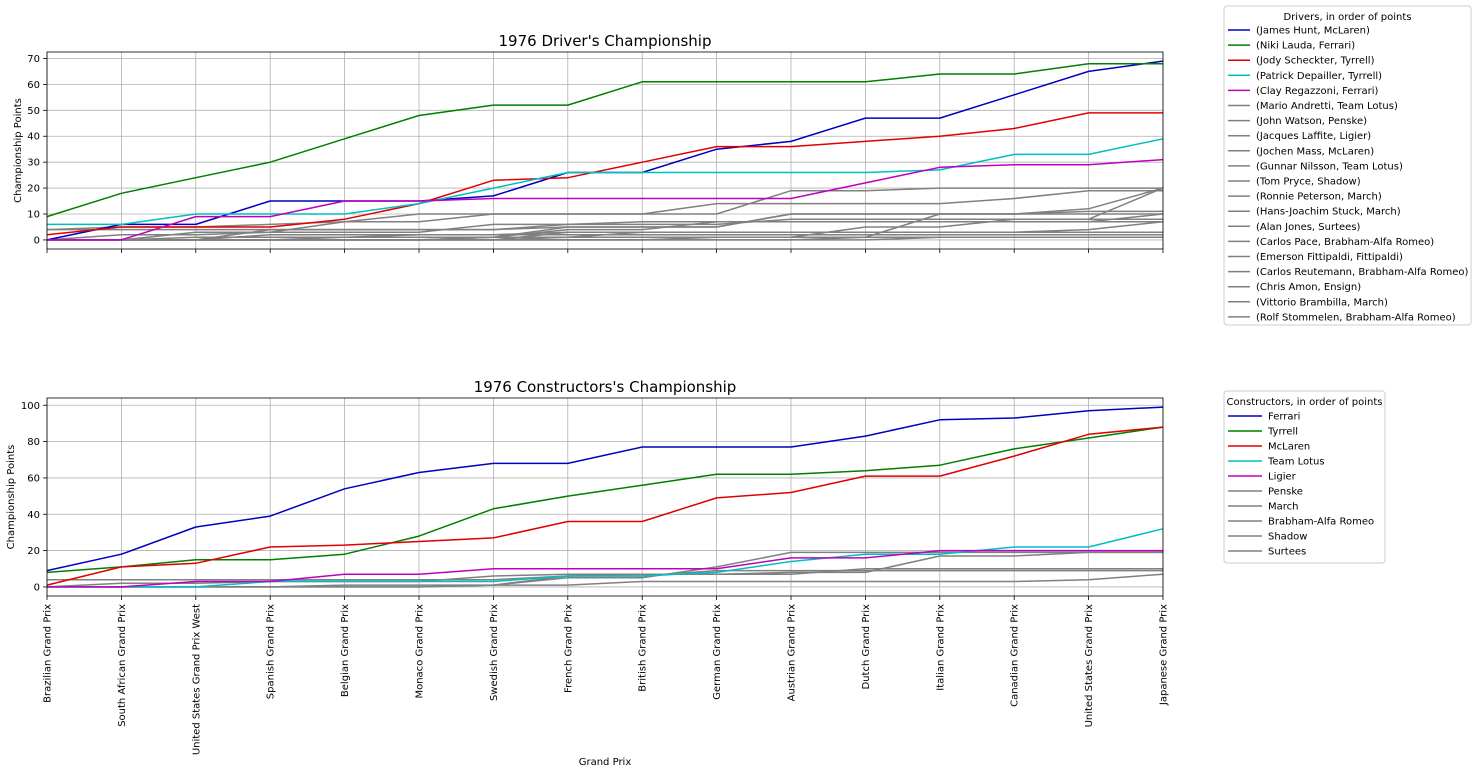  What do you see at coordinates (605, 500) in the screenshot?
I see `series-line-tyrrell` at bounding box center [605, 500].